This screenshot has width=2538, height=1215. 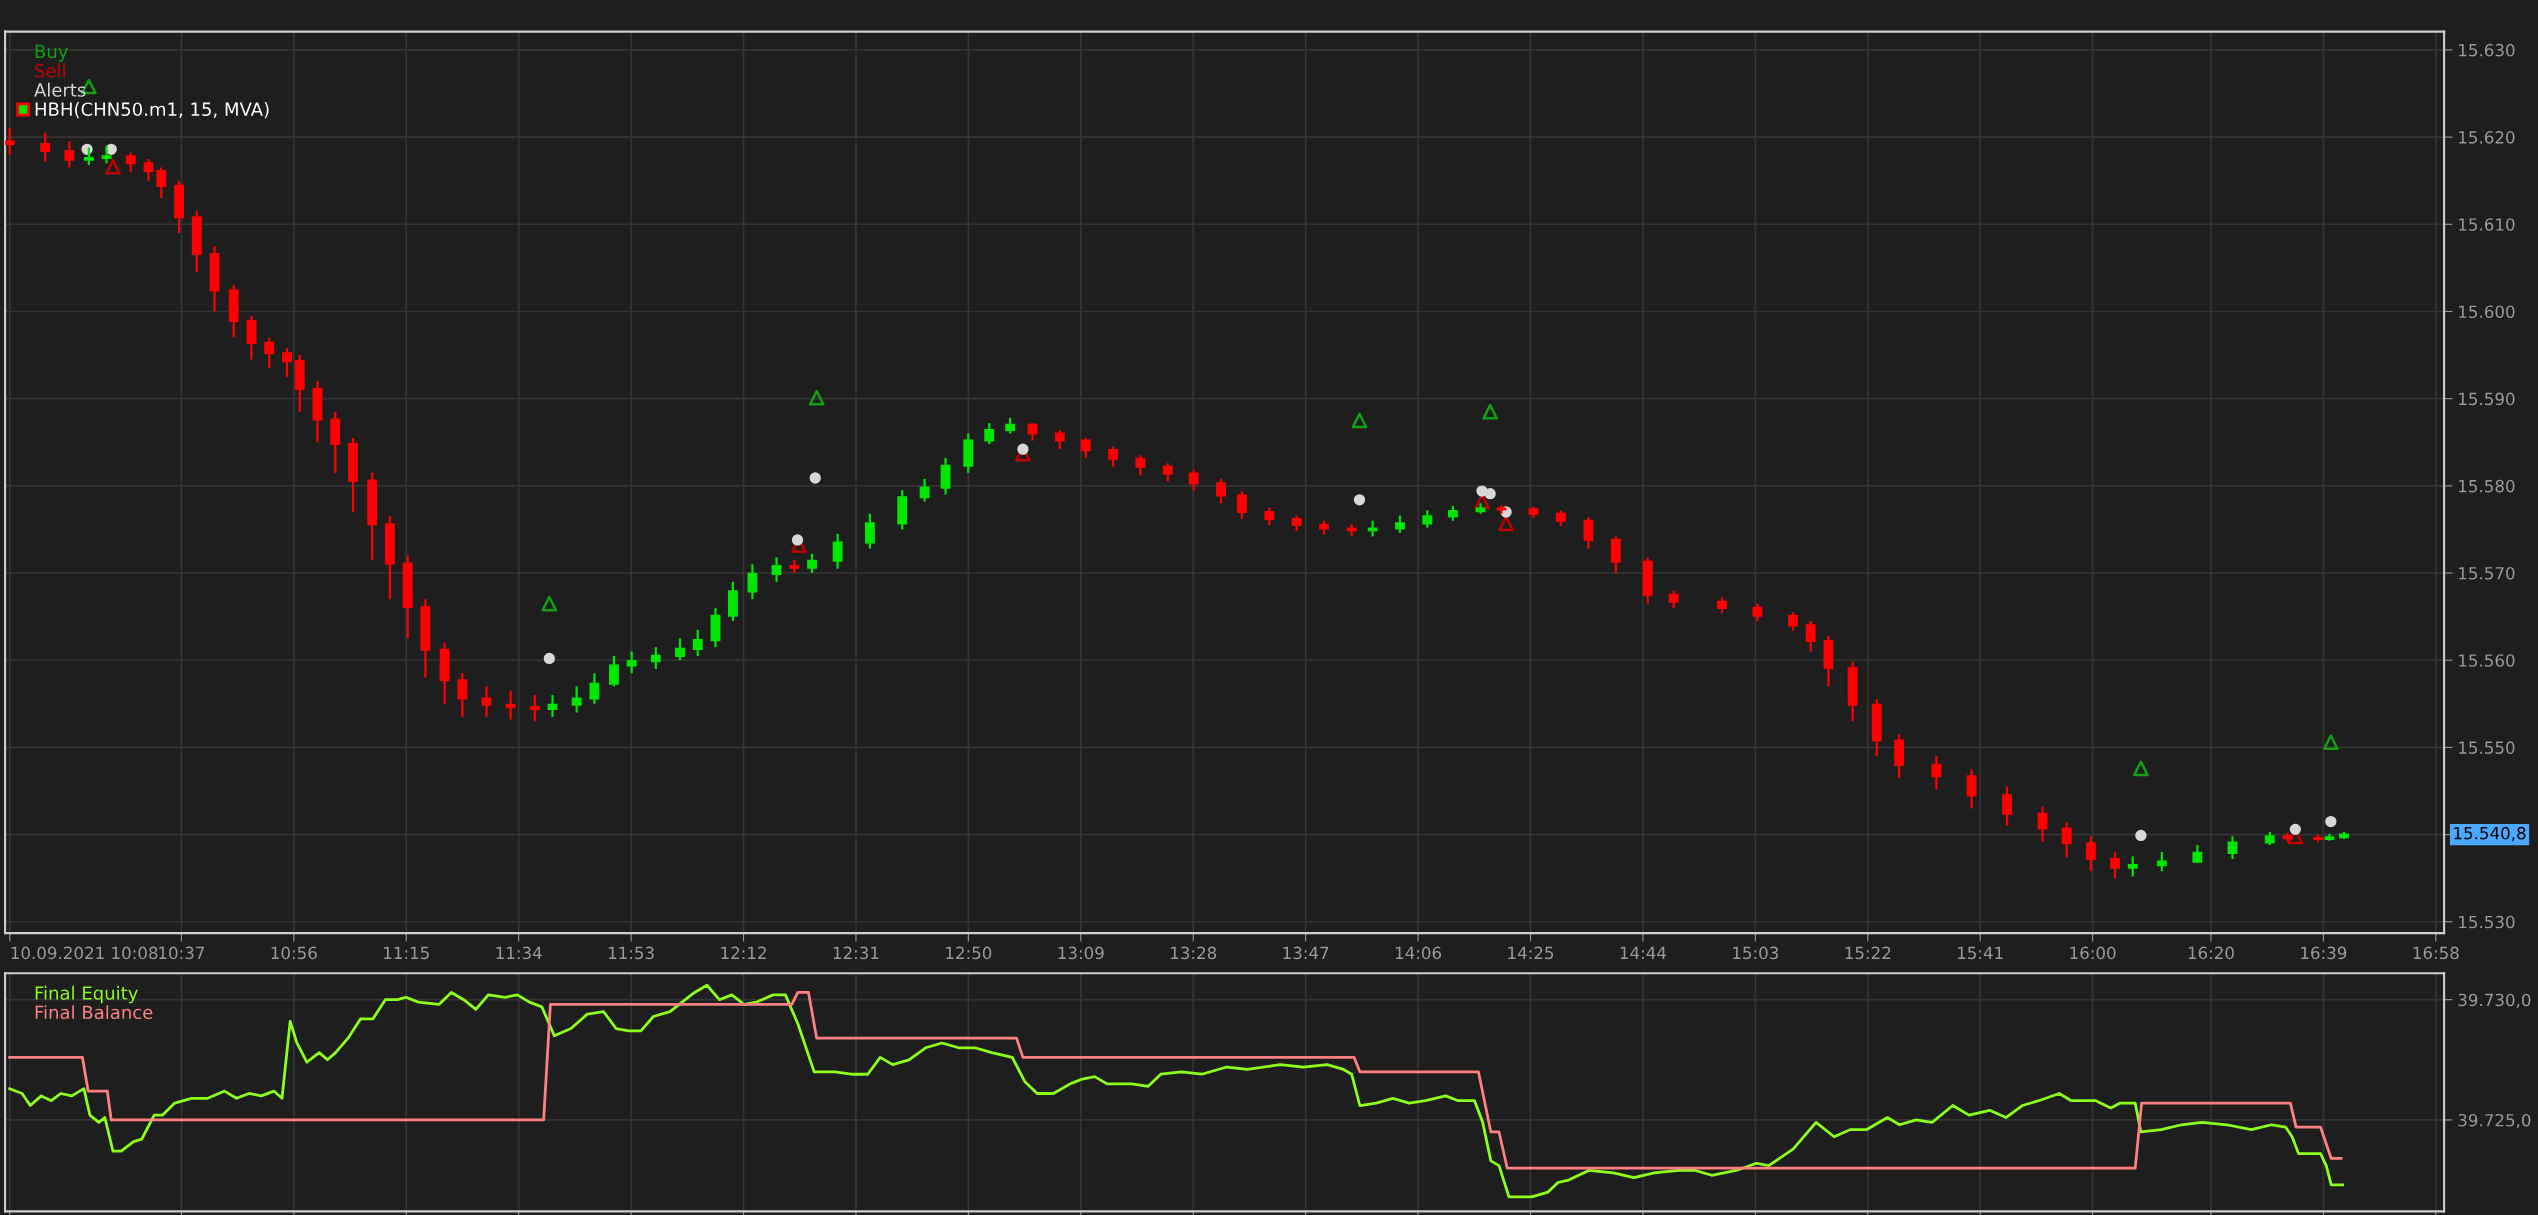 I want to click on y-tick-label: 39.730,0, so click(x=2494, y=1000).